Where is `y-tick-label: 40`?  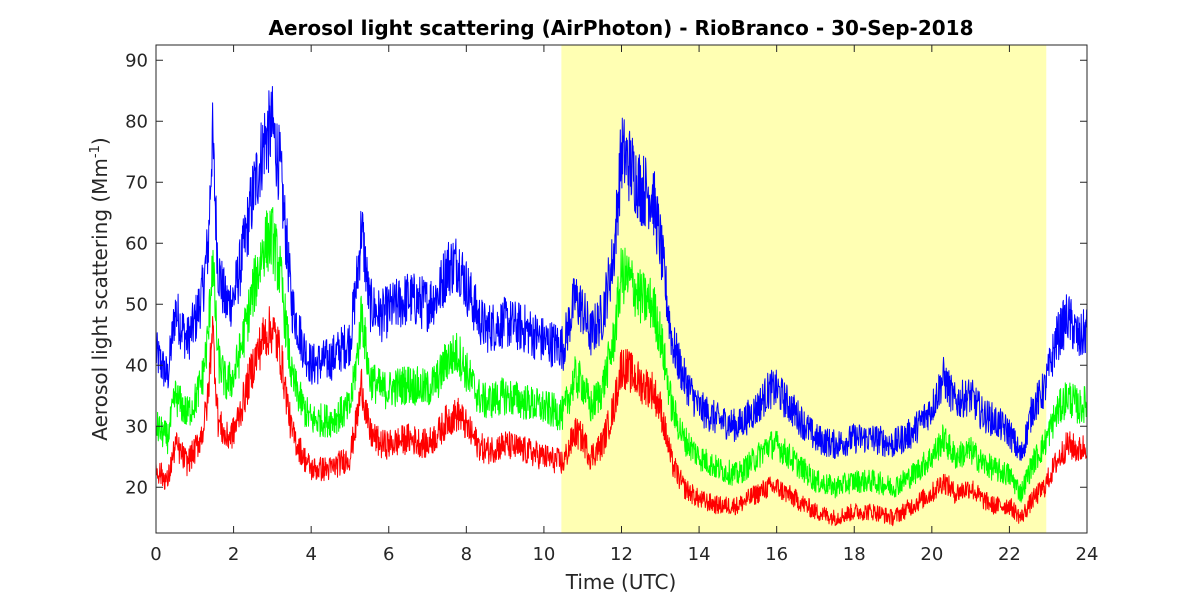
y-tick-label: 40 is located at coordinates (136, 365).